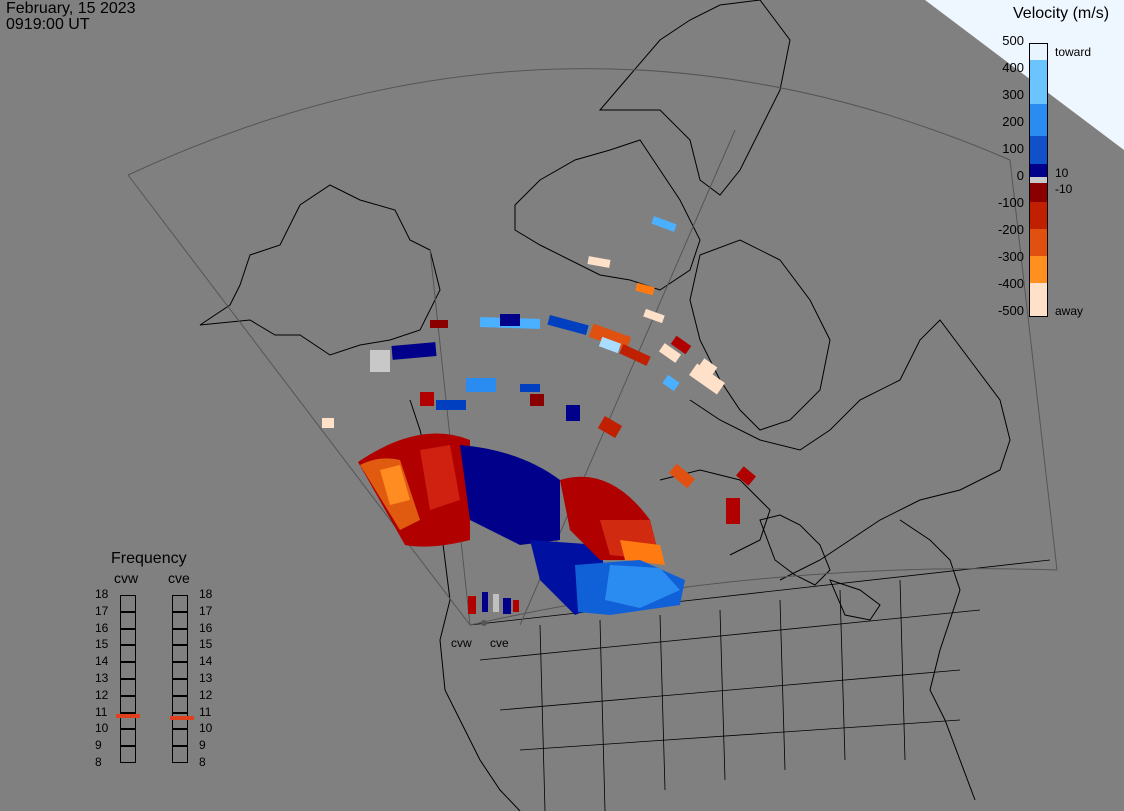 This screenshot has height=811, width=1124. What do you see at coordinates (539, 370) in the screenshot?
I see `radar-echo-far` at bounding box center [539, 370].